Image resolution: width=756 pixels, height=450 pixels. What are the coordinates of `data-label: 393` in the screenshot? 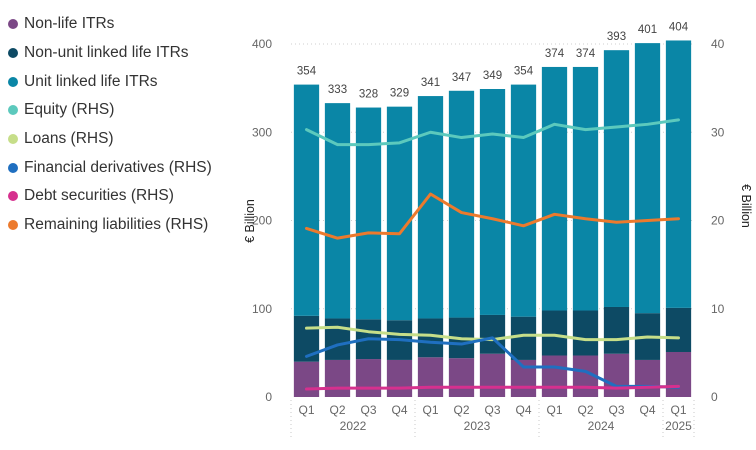 It's located at (616, 37).